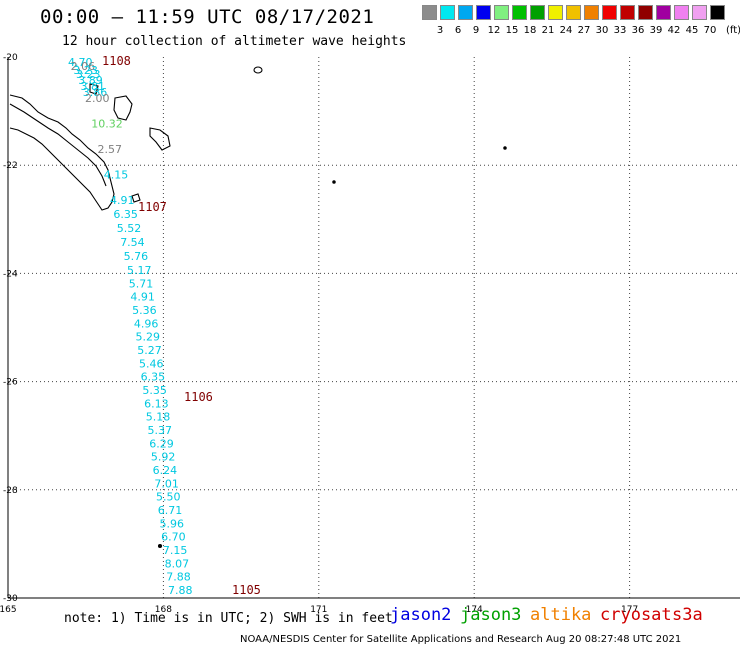 This screenshot has height=650, width=740. I want to click on pass-number-label: 1108, so click(116, 61).